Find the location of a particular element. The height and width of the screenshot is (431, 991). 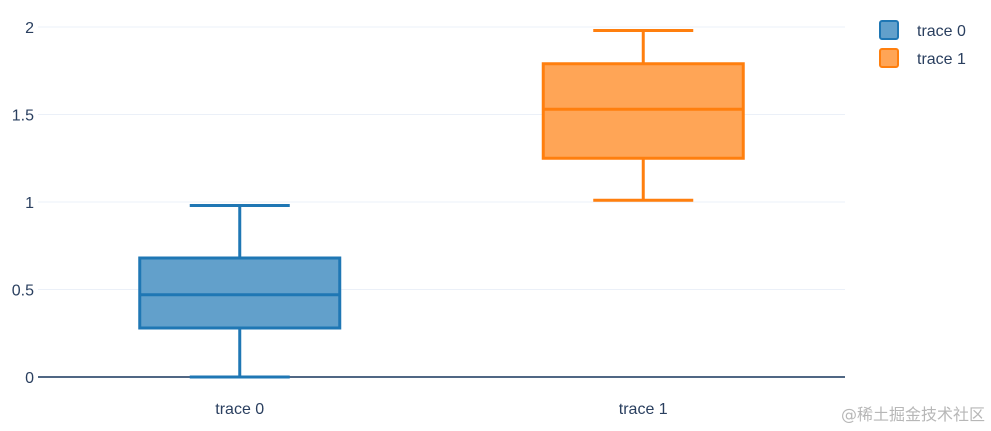

y-tick-label-4: 2 is located at coordinates (29, 28).